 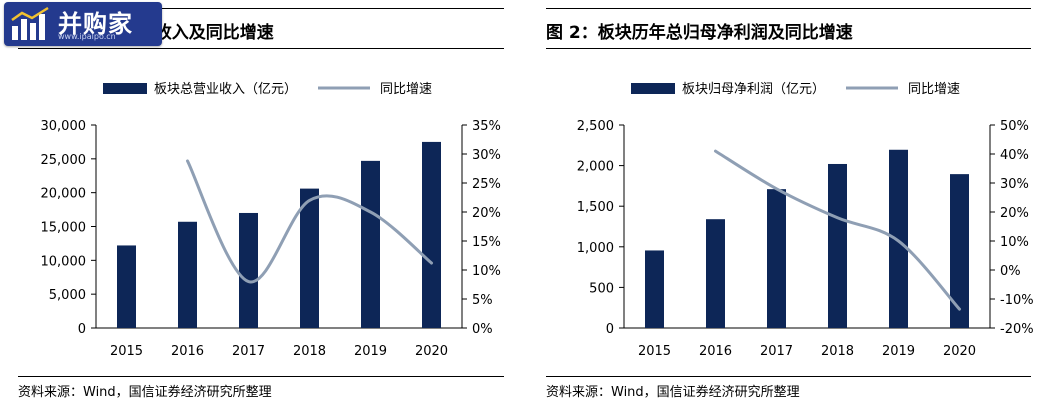 What do you see at coordinates (64, 228) in the screenshot?
I see `y-left-tick-label: 15,000` at bounding box center [64, 228].